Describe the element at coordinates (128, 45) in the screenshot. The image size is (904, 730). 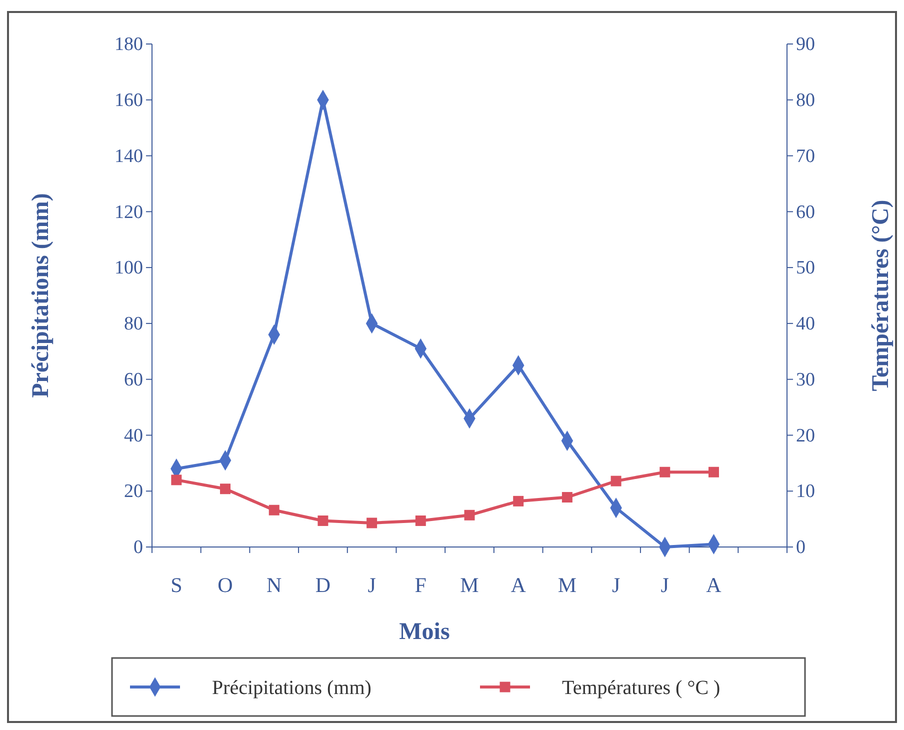
I see `y-tick-label: 180` at that location.